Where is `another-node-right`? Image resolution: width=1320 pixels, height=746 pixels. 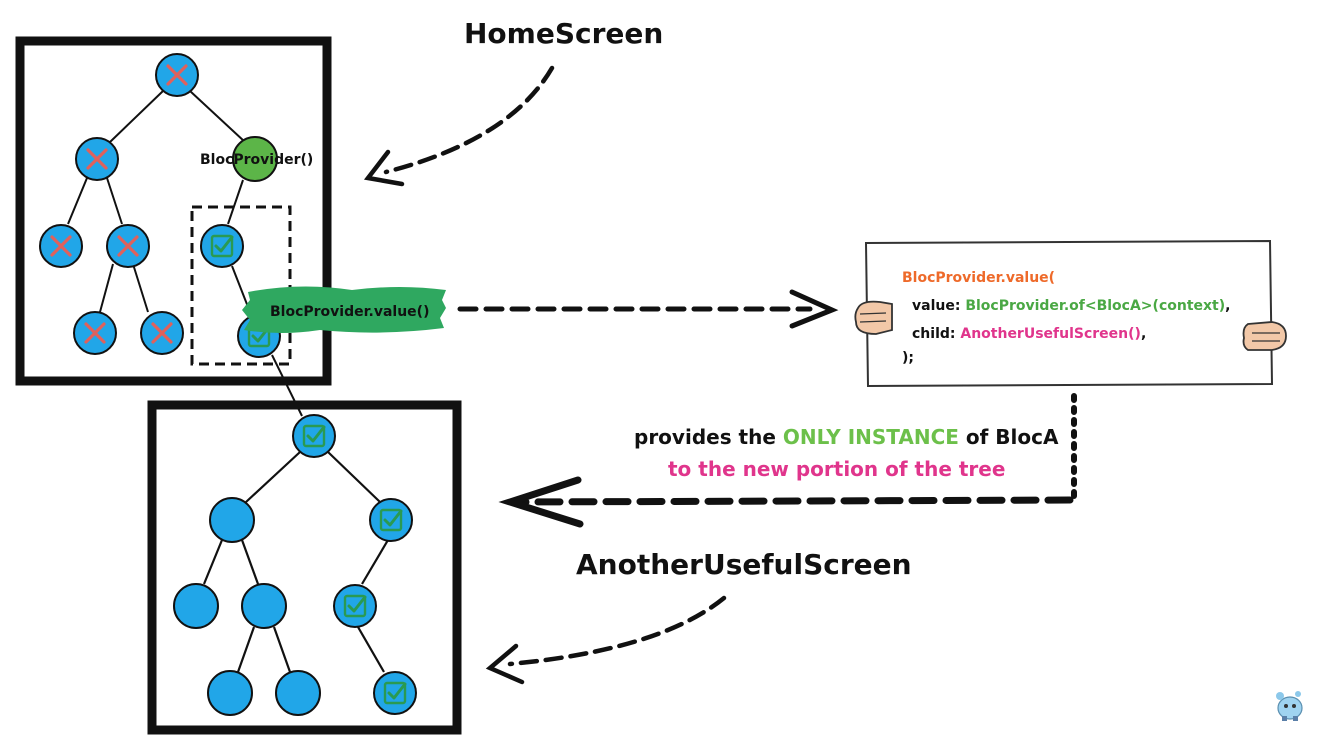
another-node-right is located at coordinates (391, 520).